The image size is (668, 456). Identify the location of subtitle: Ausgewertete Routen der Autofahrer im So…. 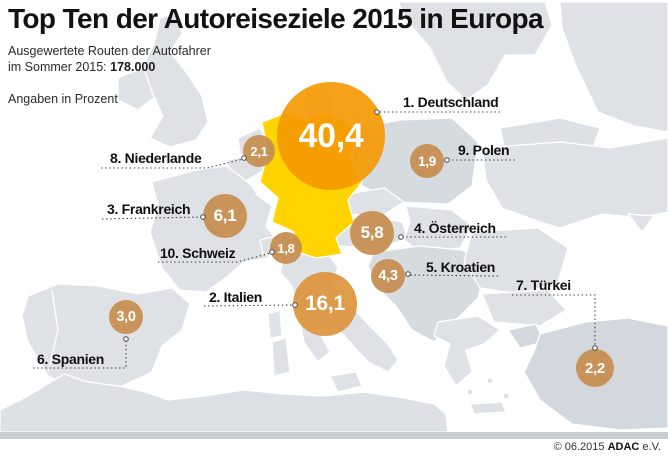
(275, 59).